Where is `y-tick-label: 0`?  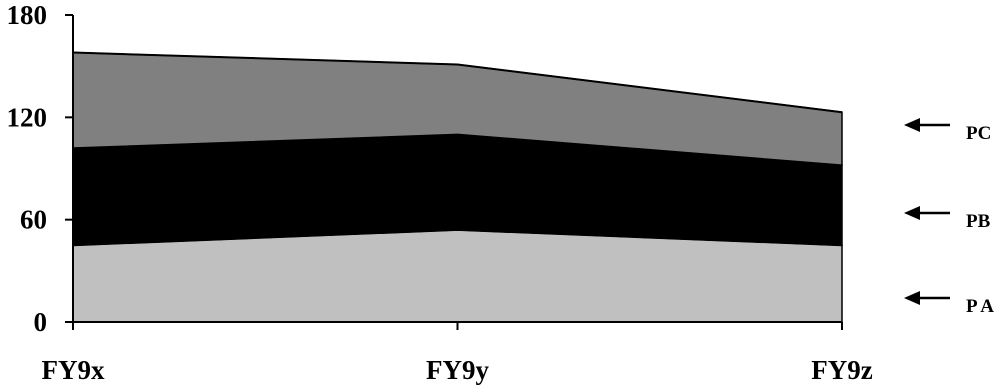
y-tick-label: 0 is located at coordinates (41, 322).